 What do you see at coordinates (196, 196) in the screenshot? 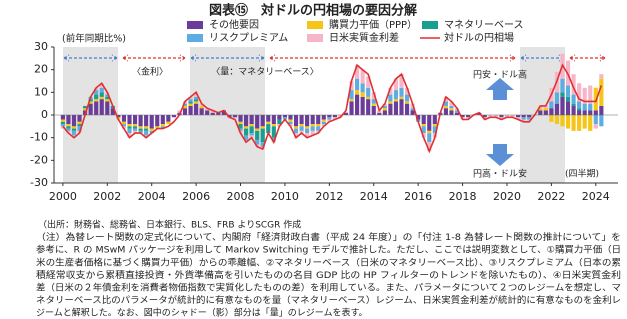
I see `x-tick-label: 2006` at bounding box center [196, 196].